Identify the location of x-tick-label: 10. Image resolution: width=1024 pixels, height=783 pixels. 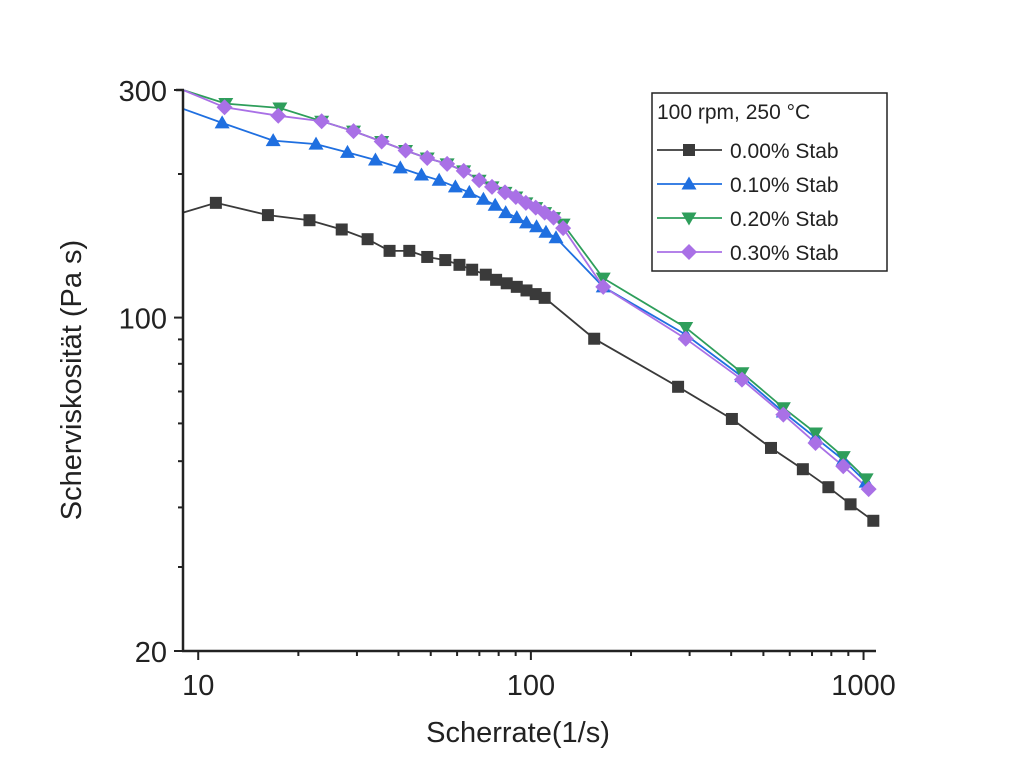
(198, 686).